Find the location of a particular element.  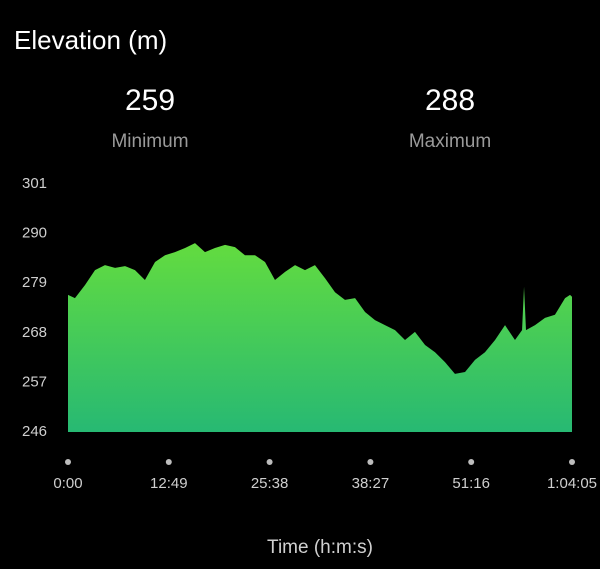

stat-value: 288 is located at coordinates (450, 100).